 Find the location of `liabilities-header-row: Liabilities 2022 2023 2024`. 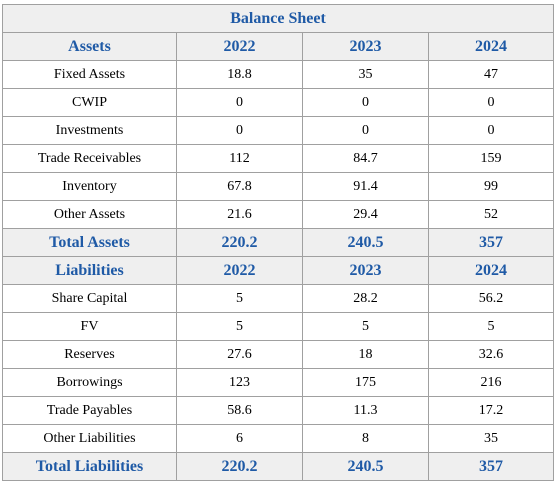

liabilities-header-row: Liabilities 2022 2023 2024 is located at coordinates (278, 270).